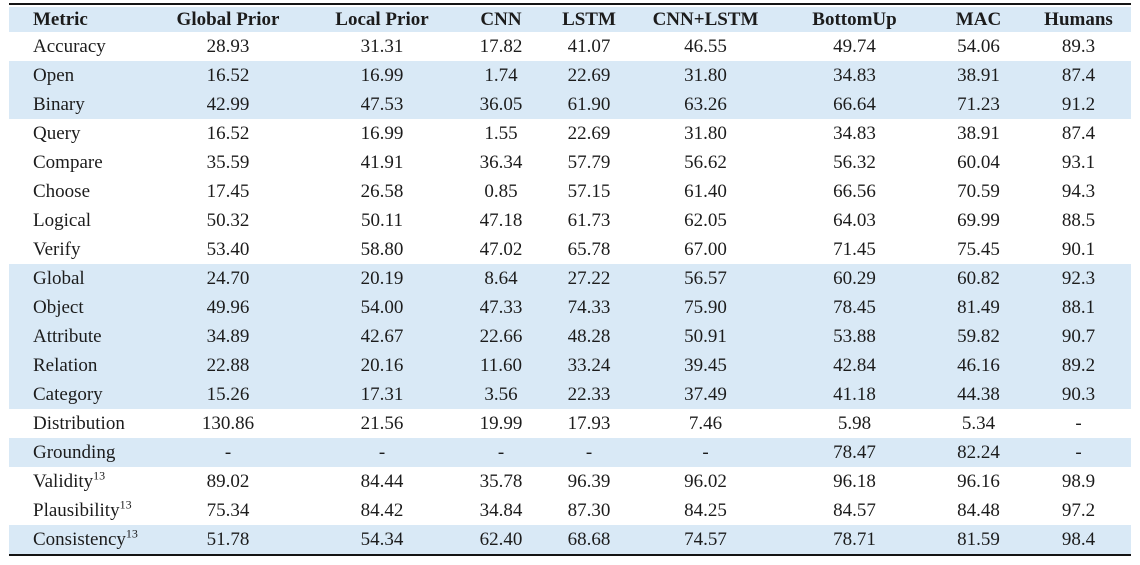 The image size is (1140, 565). I want to click on value-cell: 1.74, so click(501, 75).